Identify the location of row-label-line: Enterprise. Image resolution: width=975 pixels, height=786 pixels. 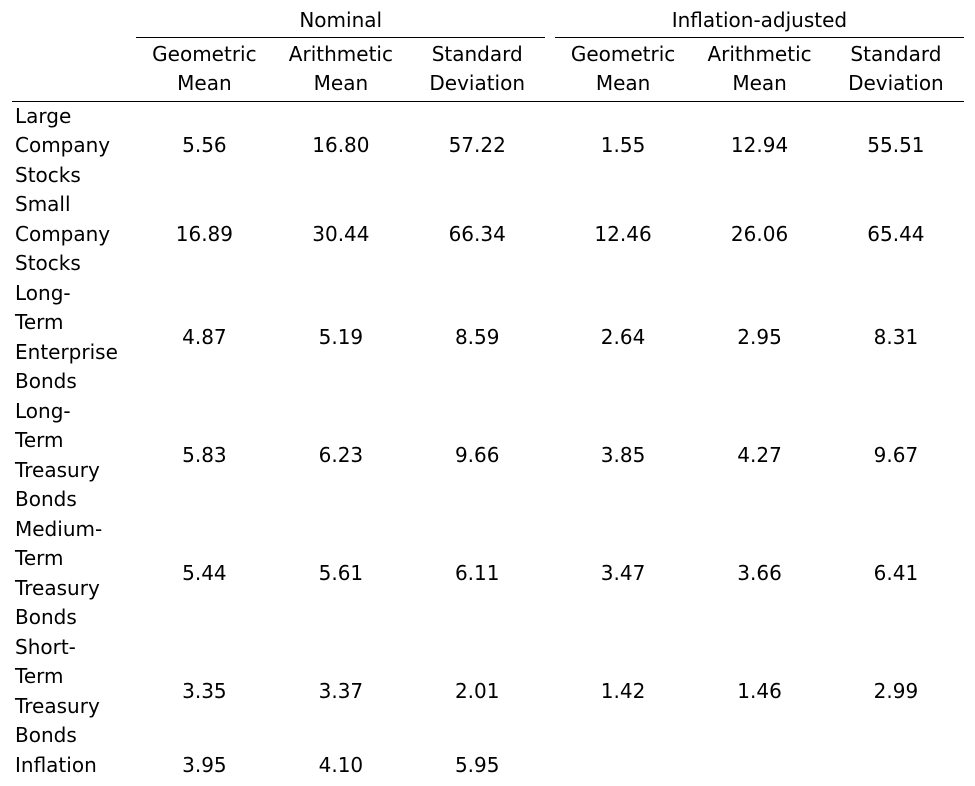
(66, 351).